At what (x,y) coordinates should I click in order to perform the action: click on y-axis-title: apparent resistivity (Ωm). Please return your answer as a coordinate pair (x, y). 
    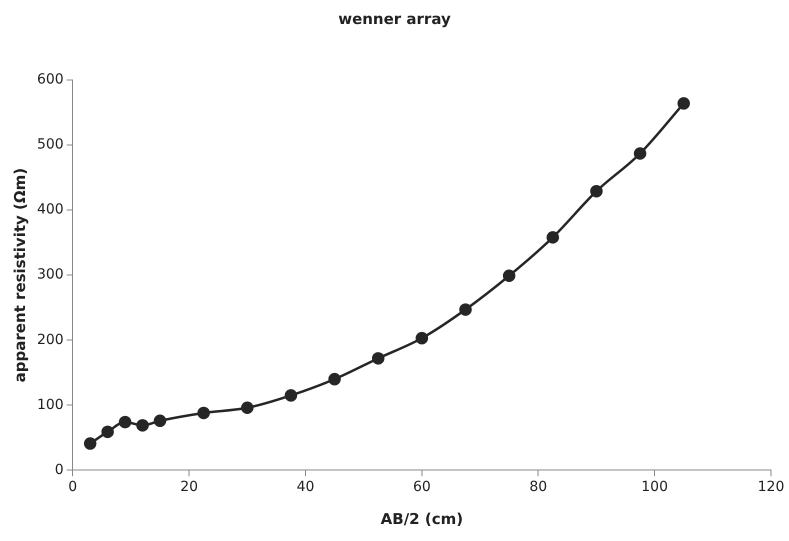
    Looking at the image, I should click on (19, 275).